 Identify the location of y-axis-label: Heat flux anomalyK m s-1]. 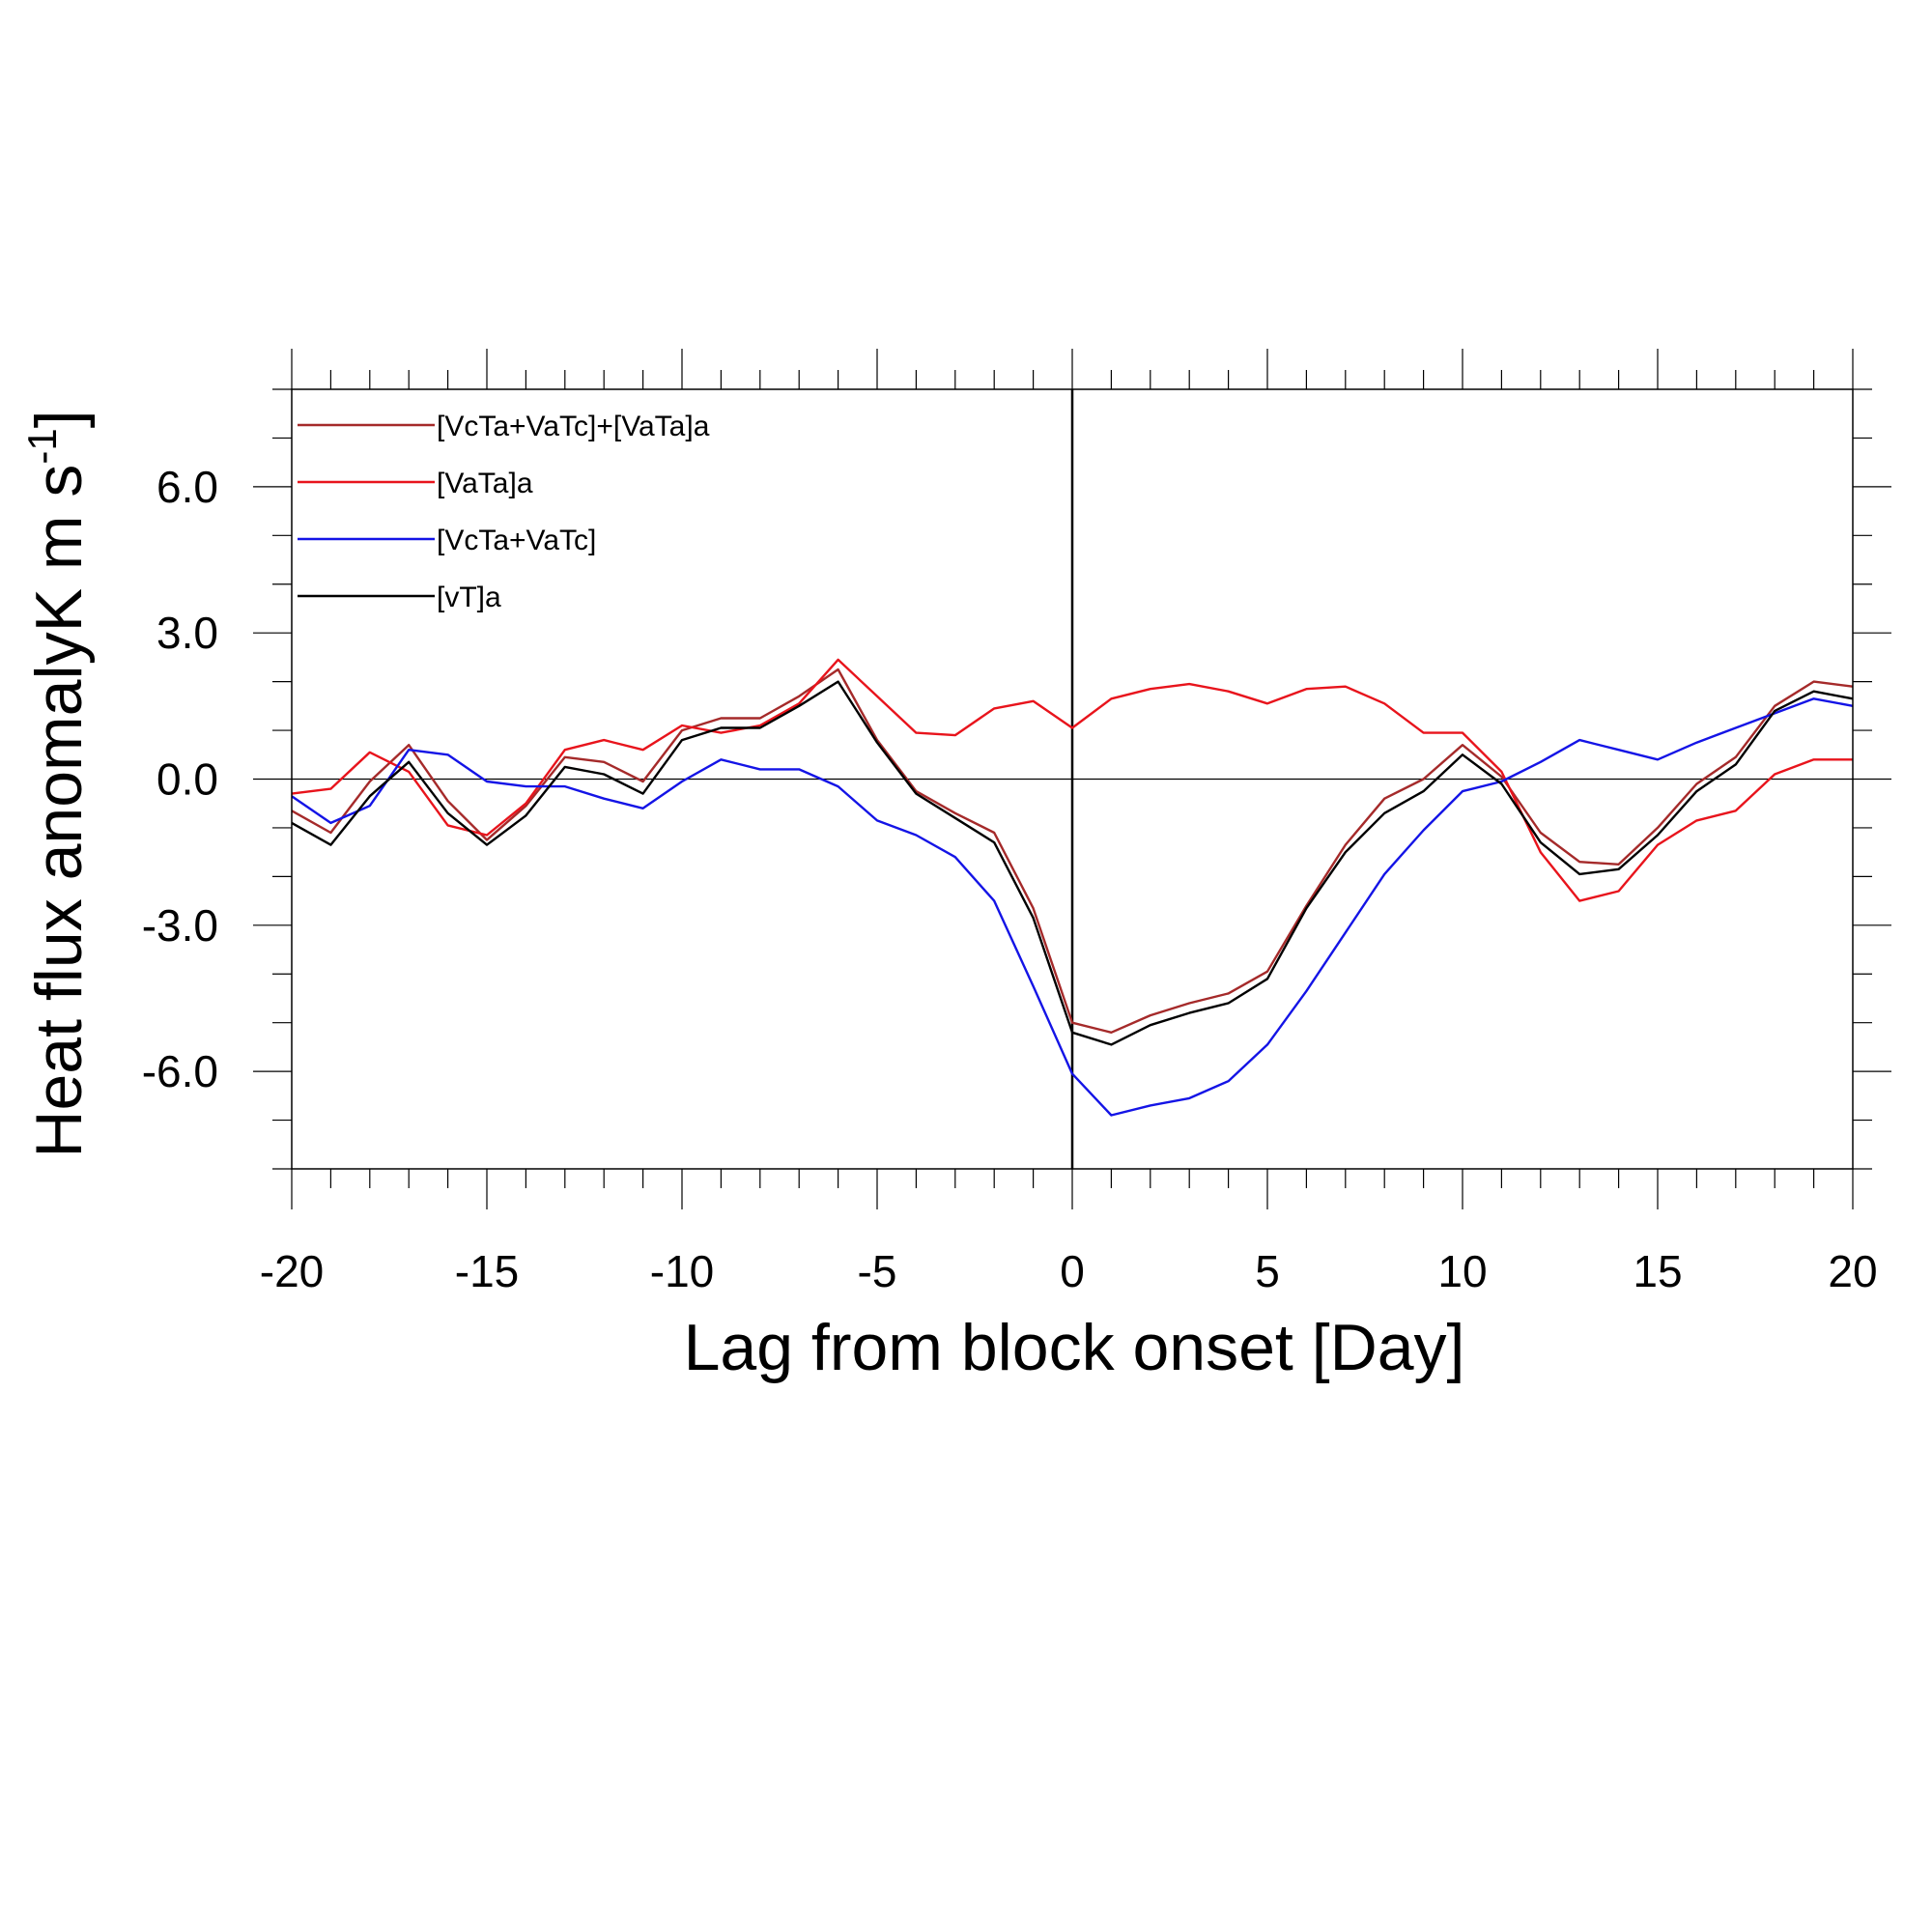
(57, 783).